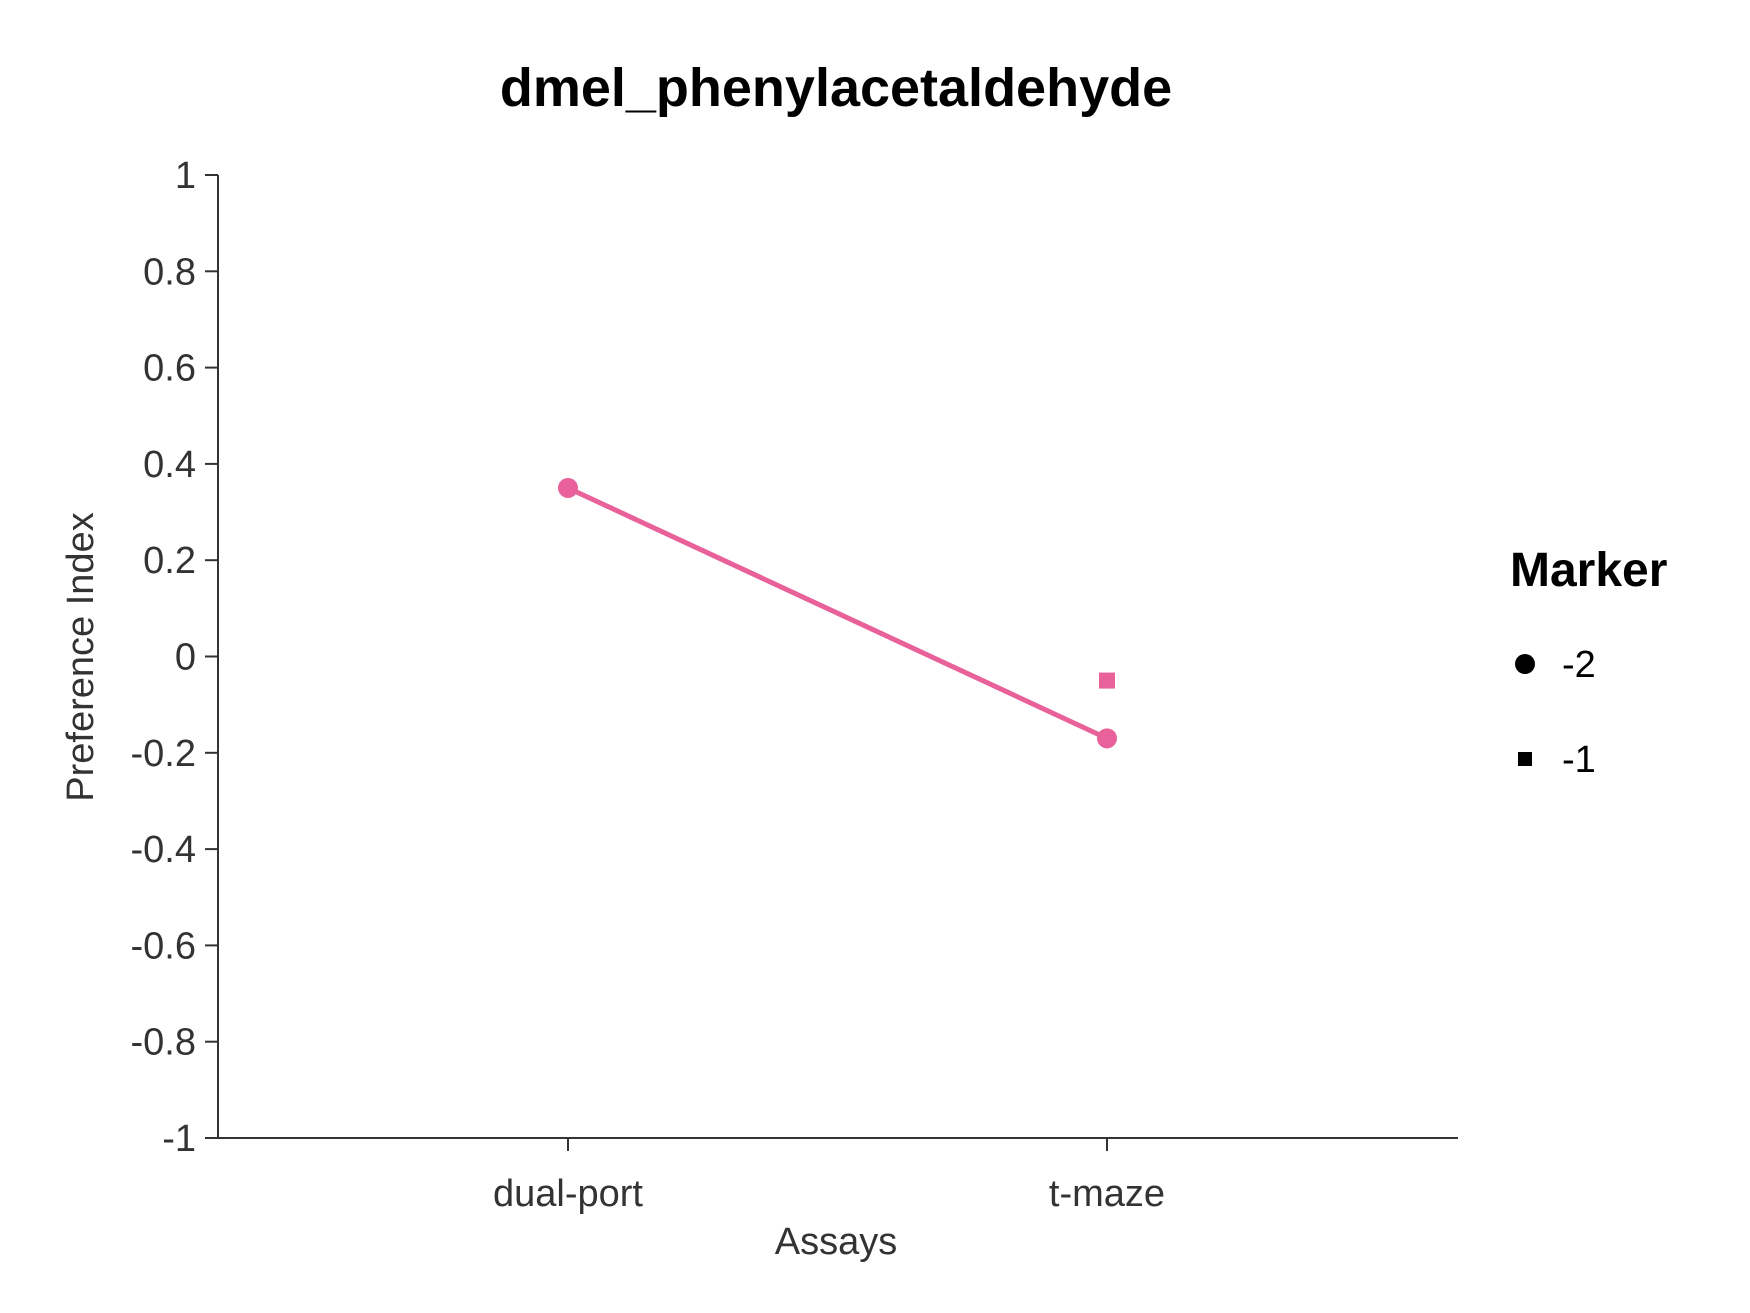 The image size is (1750, 1313). What do you see at coordinates (163, 754) in the screenshot?
I see `y-tick-label: -0.2` at bounding box center [163, 754].